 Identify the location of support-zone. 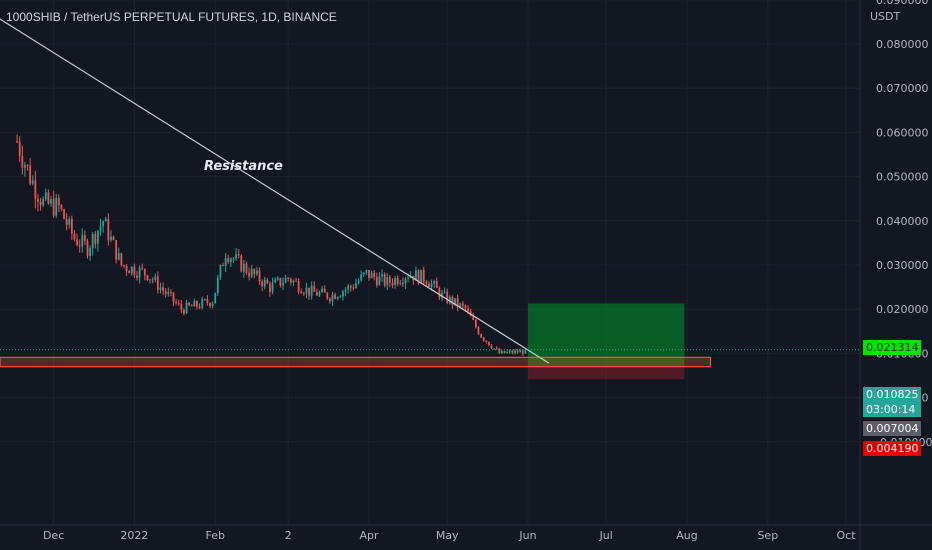
(356, 362).